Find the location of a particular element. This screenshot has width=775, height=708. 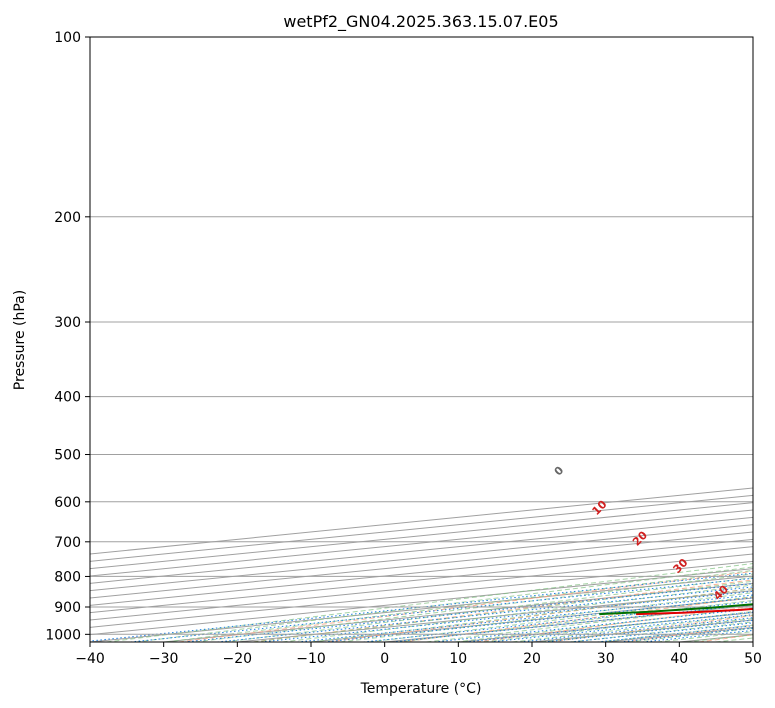

temperature-profile is located at coordinates (694, 611).